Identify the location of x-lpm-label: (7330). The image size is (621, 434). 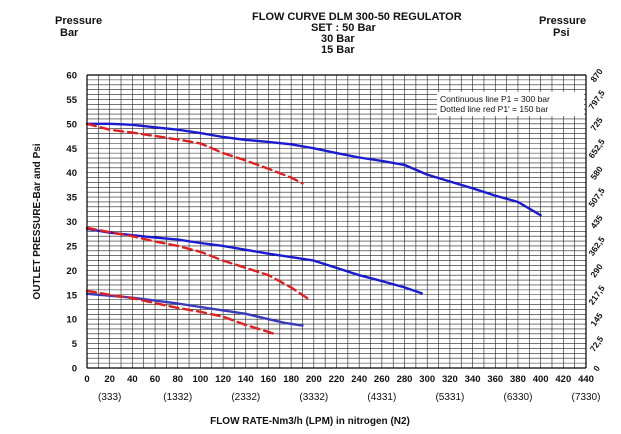
(586, 397).